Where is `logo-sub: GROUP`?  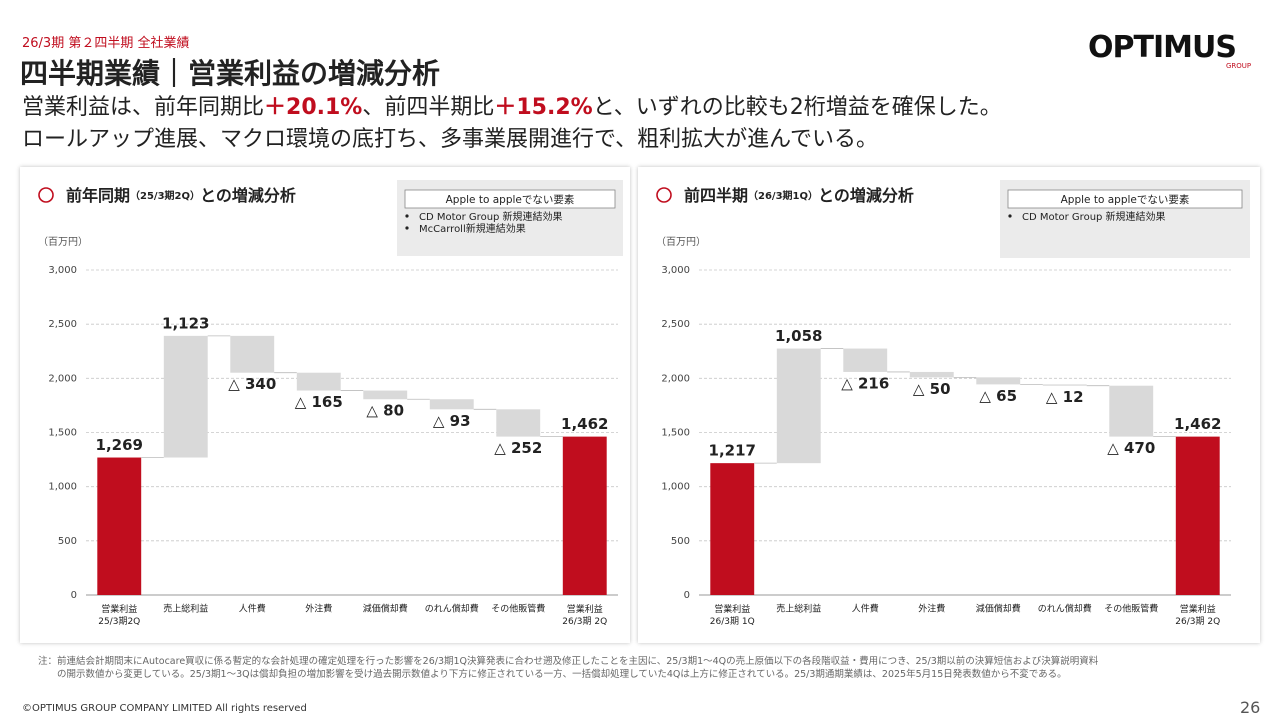 logo-sub: GROUP is located at coordinates (1239, 66).